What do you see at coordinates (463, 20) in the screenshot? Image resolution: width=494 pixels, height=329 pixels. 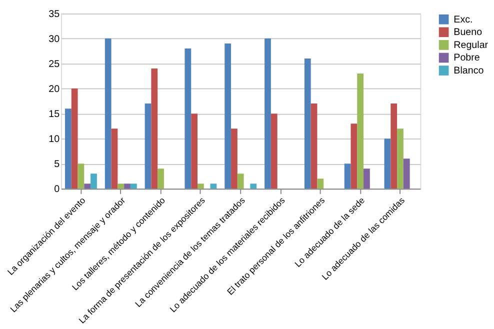 I see `legend-label: Exc.` at bounding box center [463, 20].